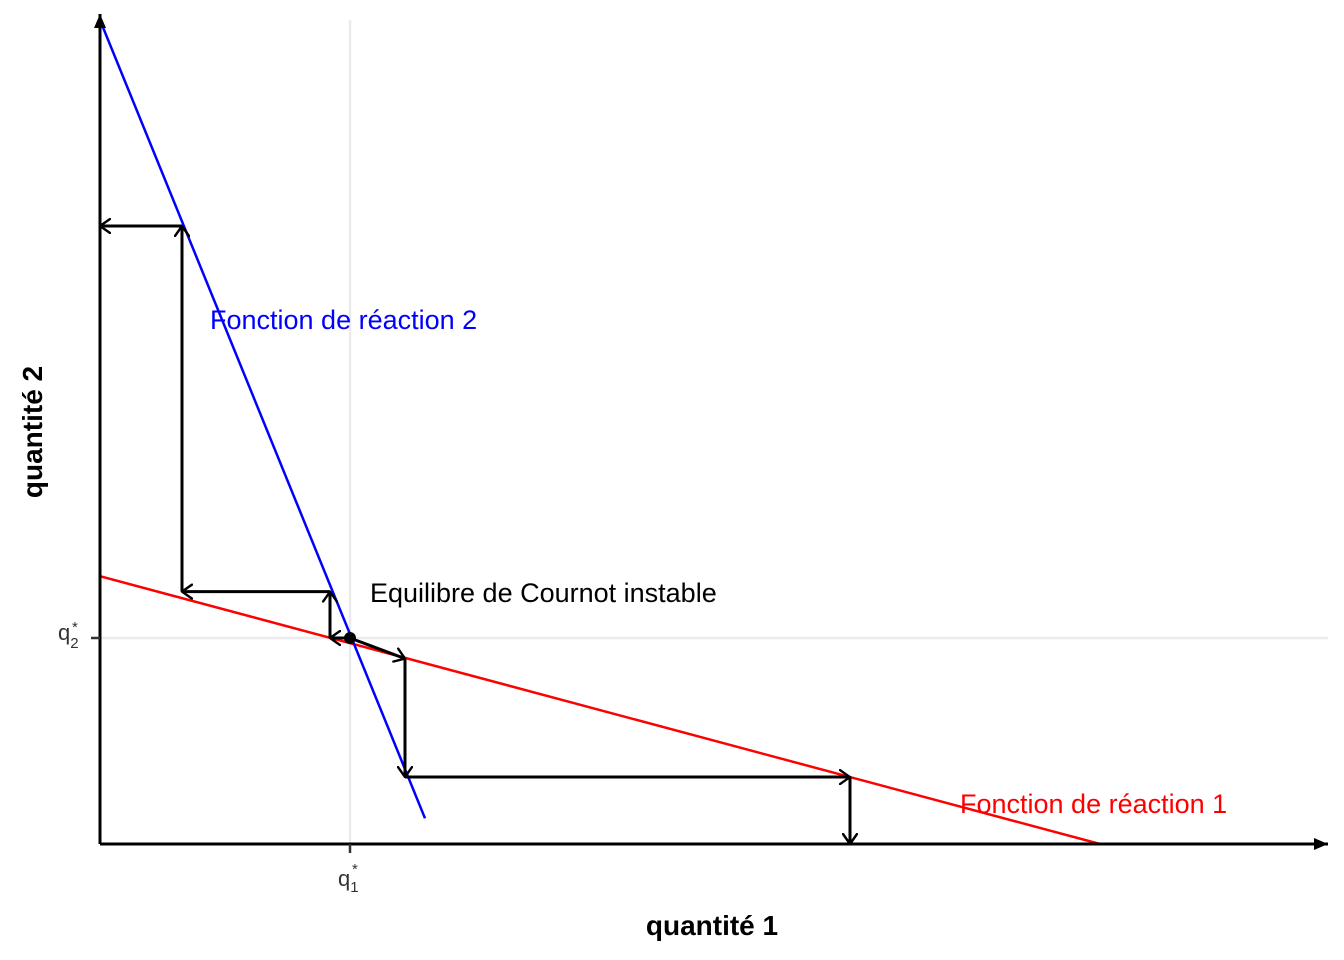 The image size is (1344, 960). Describe the element at coordinates (221, 744) in the screenshot. I see `tick-layer` at that location.